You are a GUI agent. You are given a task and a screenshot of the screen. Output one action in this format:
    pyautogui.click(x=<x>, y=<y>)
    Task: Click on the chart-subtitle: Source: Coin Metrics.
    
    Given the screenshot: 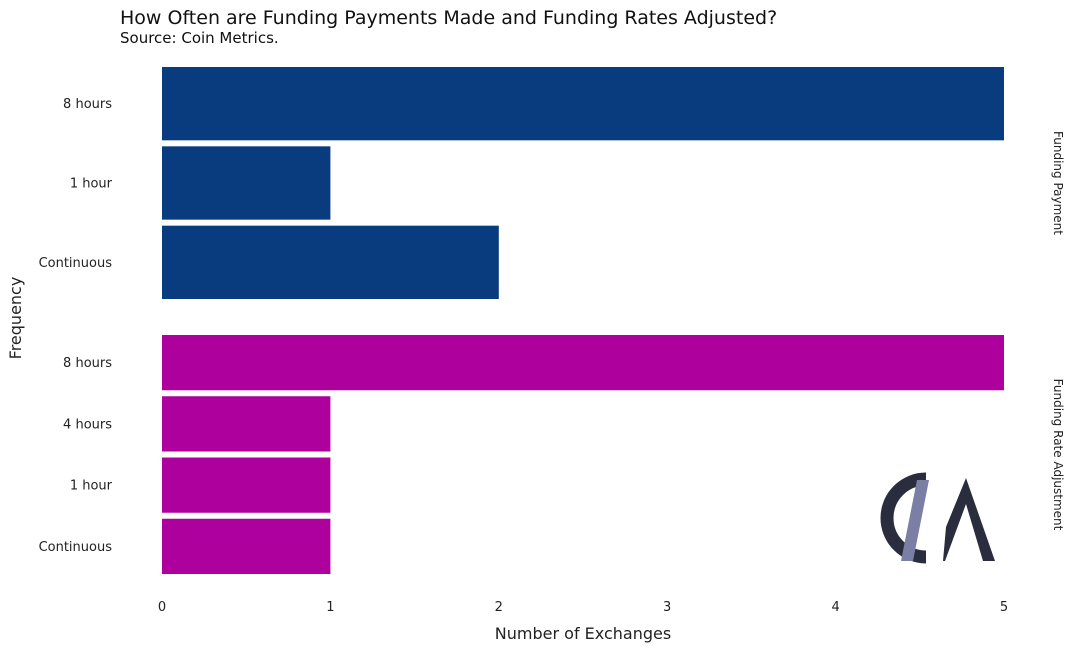 What is the action you would take?
    pyautogui.click(x=199, y=38)
    